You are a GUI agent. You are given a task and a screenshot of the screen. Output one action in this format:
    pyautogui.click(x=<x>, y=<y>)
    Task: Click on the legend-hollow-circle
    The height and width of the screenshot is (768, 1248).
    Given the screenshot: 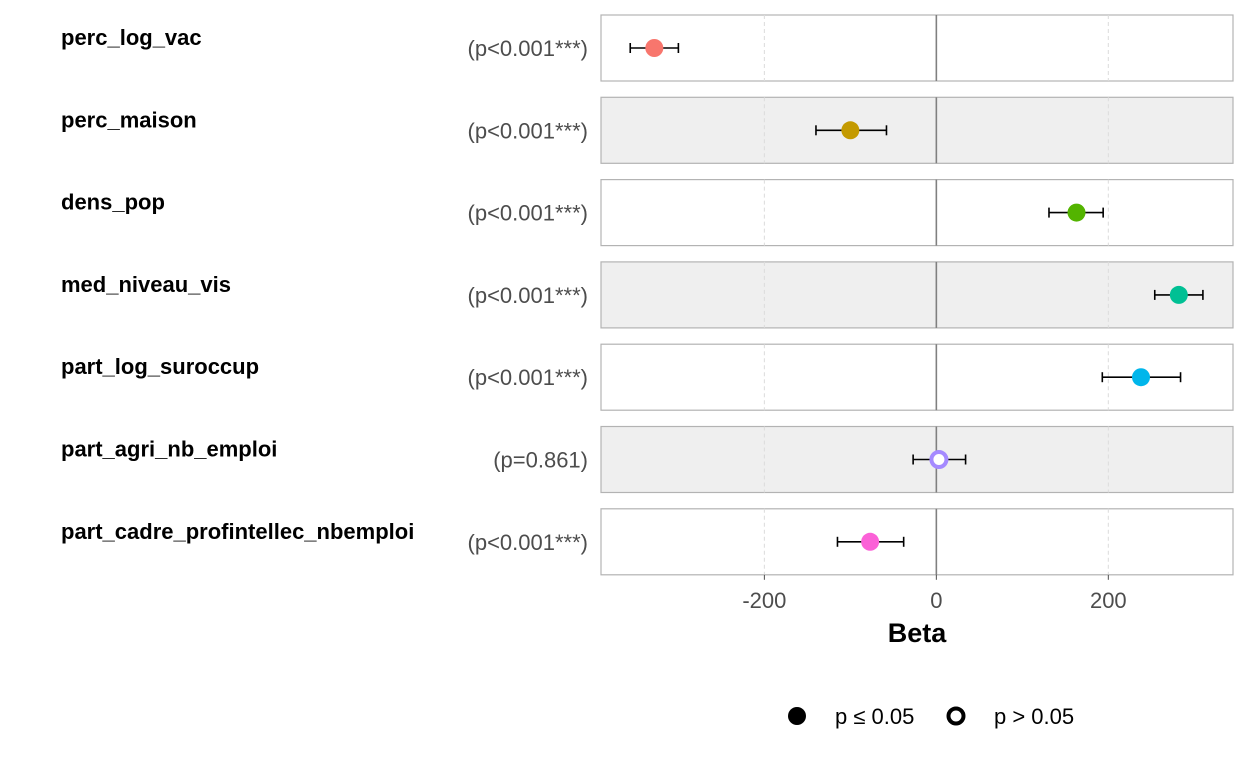 What is the action you would take?
    pyautogui.click(x=956, y=716)
    